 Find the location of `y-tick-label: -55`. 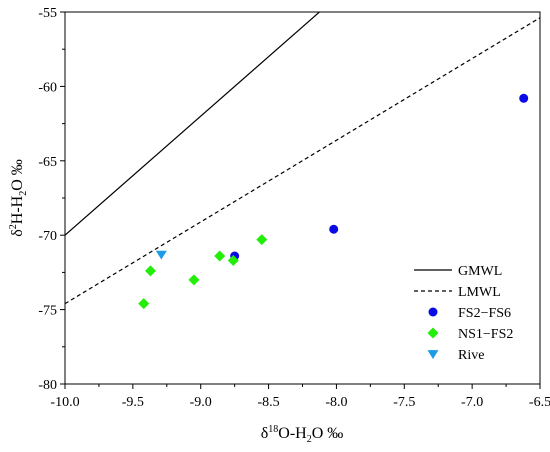

y-tick-label: -55 is located at coordinates (47, 13).